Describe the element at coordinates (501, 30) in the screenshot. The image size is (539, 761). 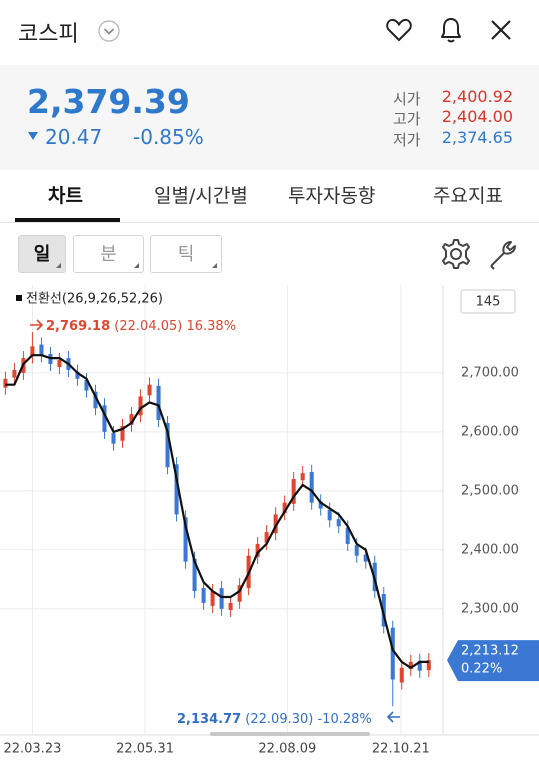
I see `close-button` at that location.